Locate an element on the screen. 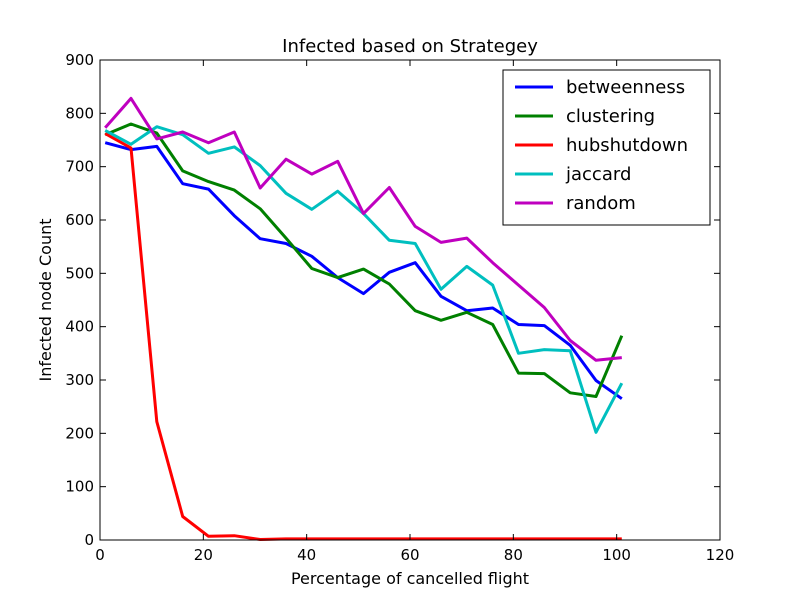 The image size is (800, 604). x-axis-label: Percentage of cancelled flight is located at coordinates (410, 578).